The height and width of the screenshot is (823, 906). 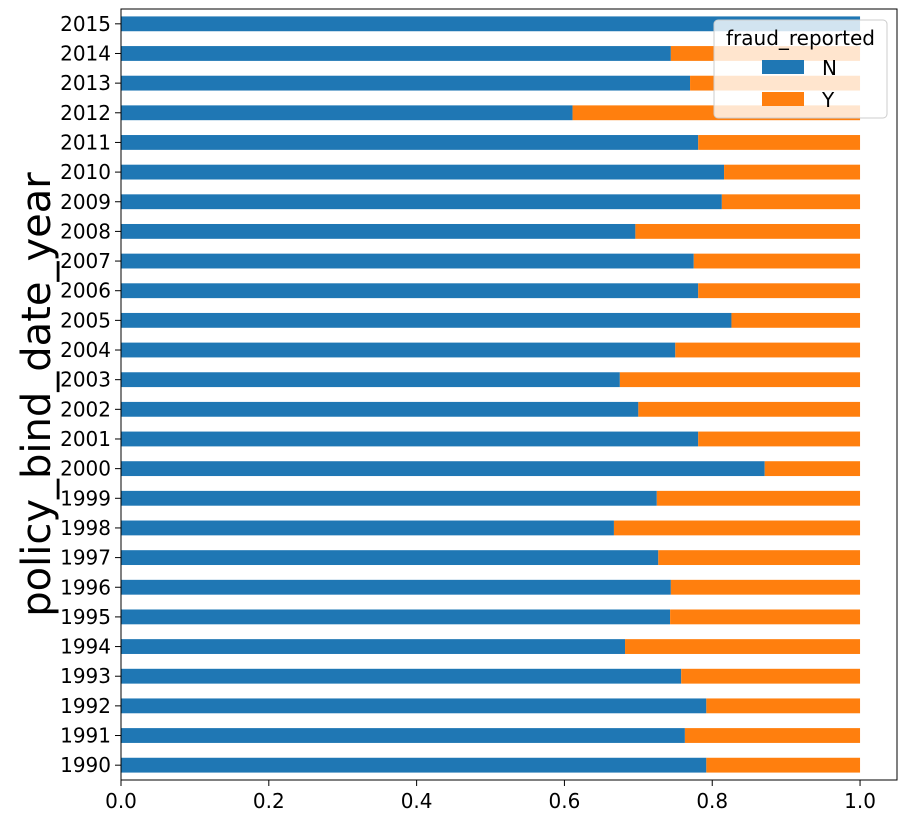 What do you see at coordinates (390, 558) in the screenshot?
I see `bar-N-1997` at bounding box center [390, 558].